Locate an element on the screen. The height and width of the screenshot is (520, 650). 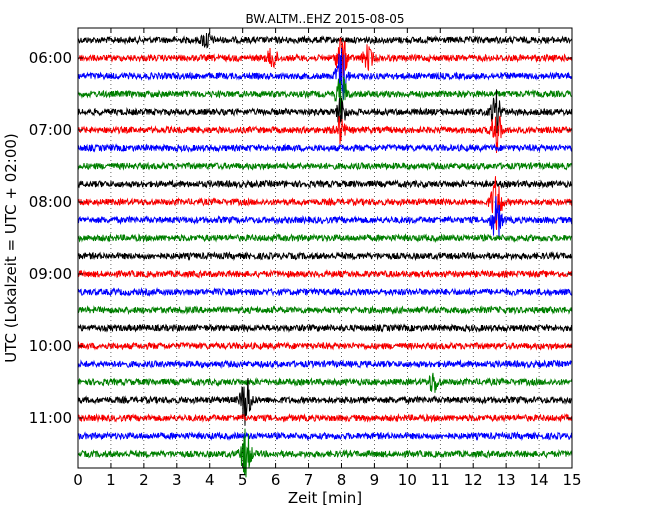
y-tick-label-5: 11:00 is located at coordinates (50, 418).